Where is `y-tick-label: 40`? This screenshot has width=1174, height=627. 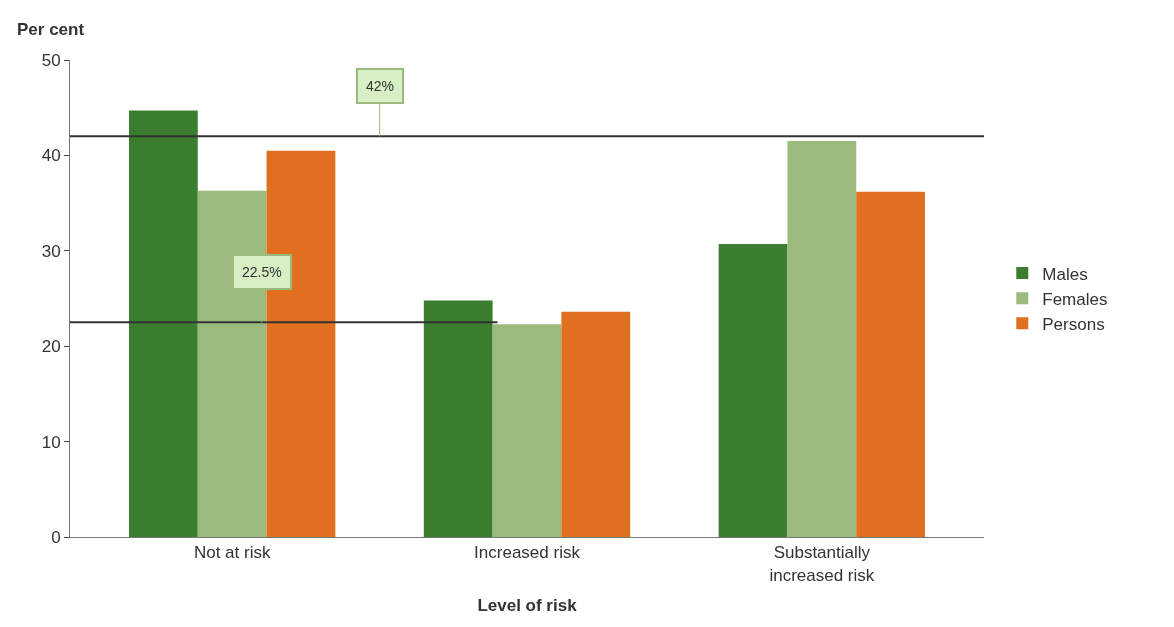
y-tick-label: 40 is located at coordinates (51, 156).